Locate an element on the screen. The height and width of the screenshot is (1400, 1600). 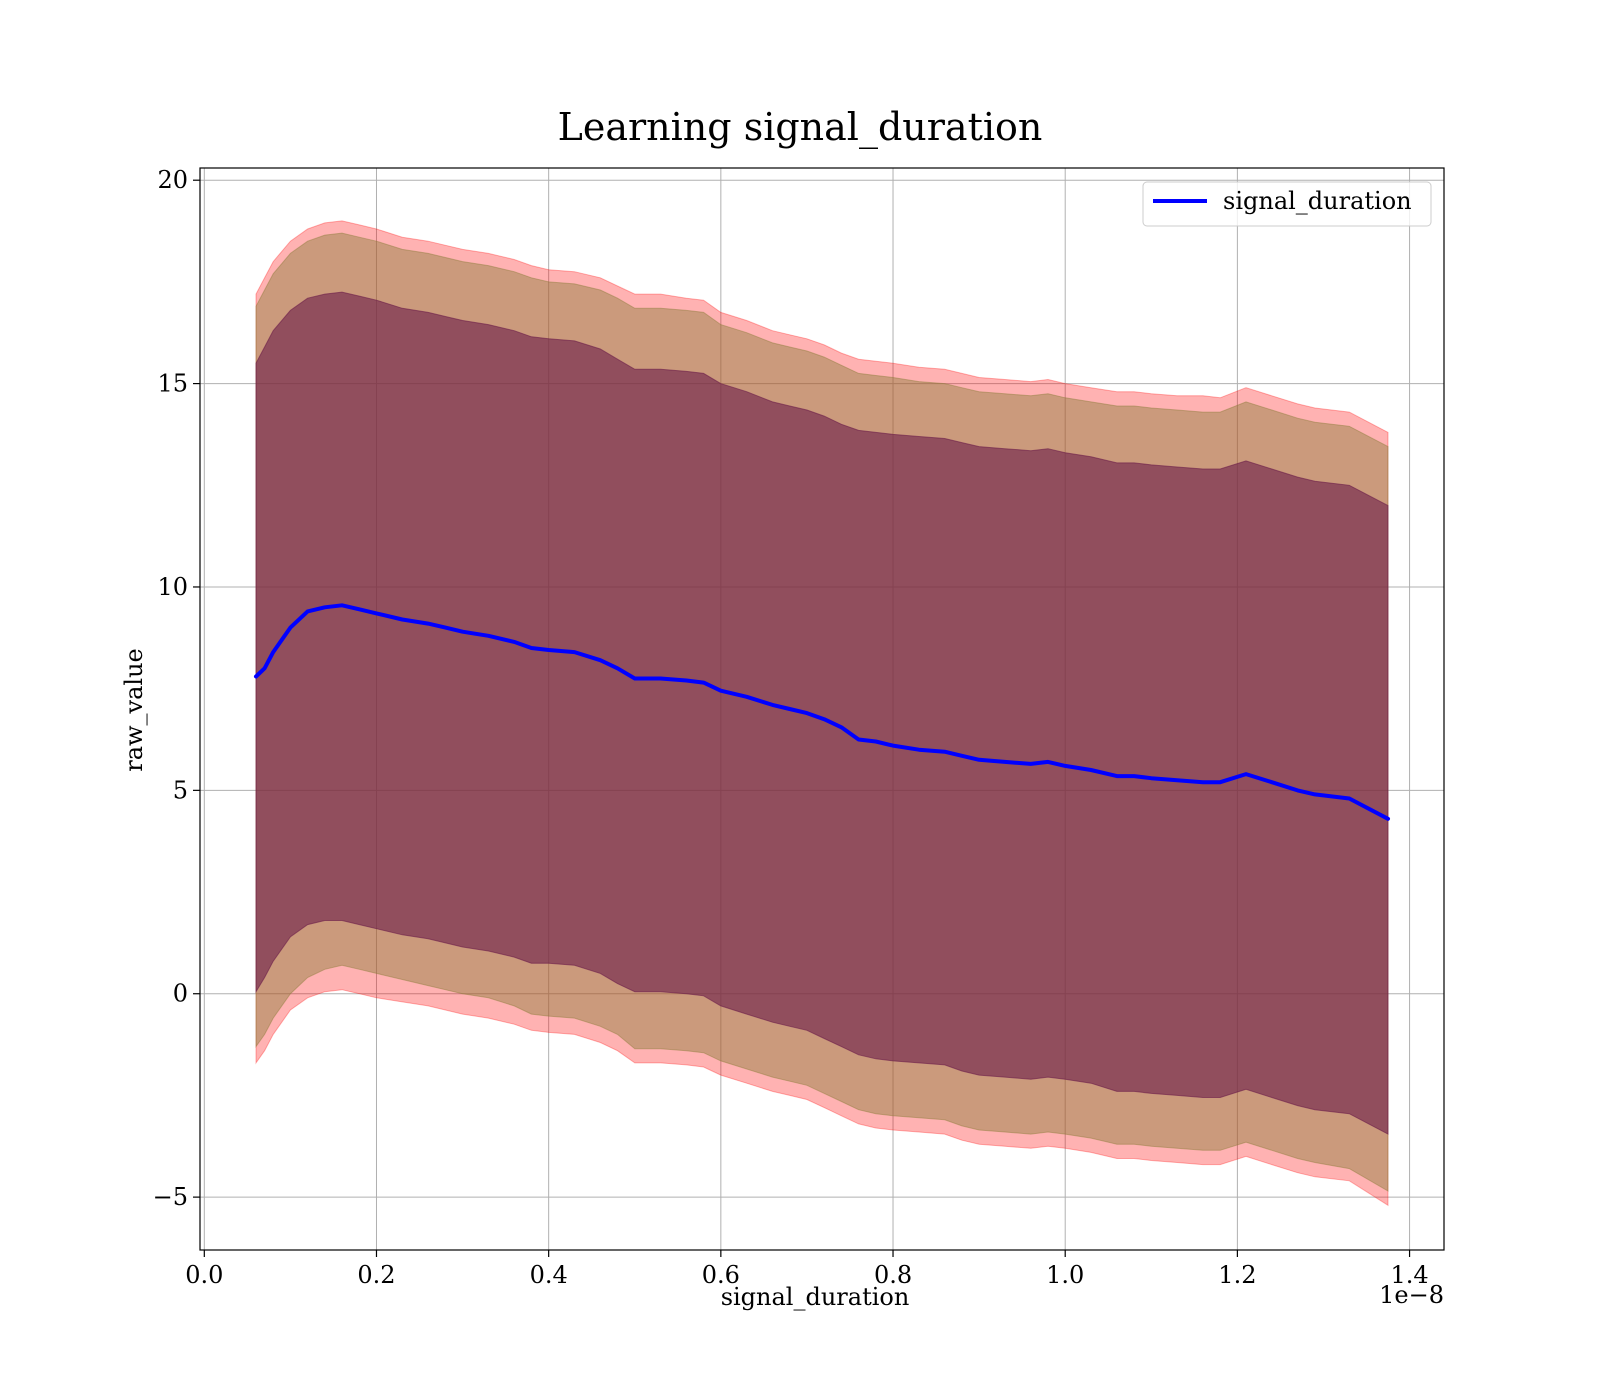
y-tick-label: 0 is located at coordinates (180, 994).